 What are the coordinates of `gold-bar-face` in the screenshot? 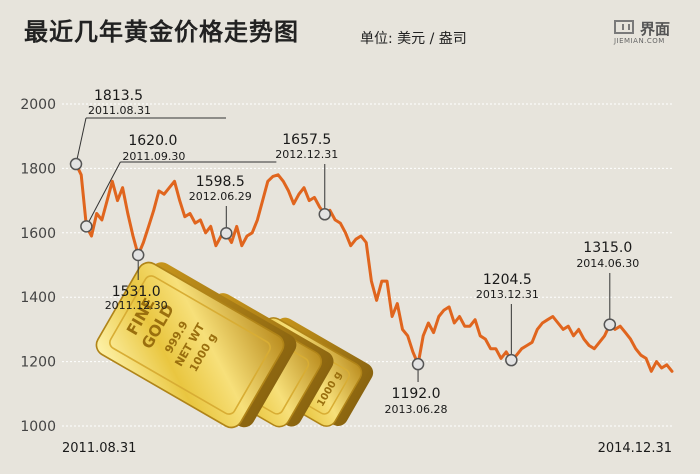 It's located at (190, 345).